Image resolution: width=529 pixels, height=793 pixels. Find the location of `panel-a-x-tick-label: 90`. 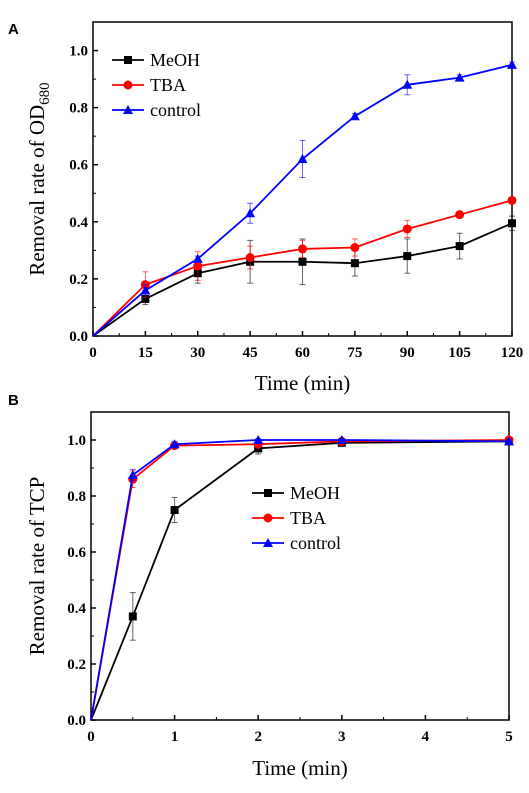

panel-a-x-tick-label: 90 is located at coordinates (407, 353).